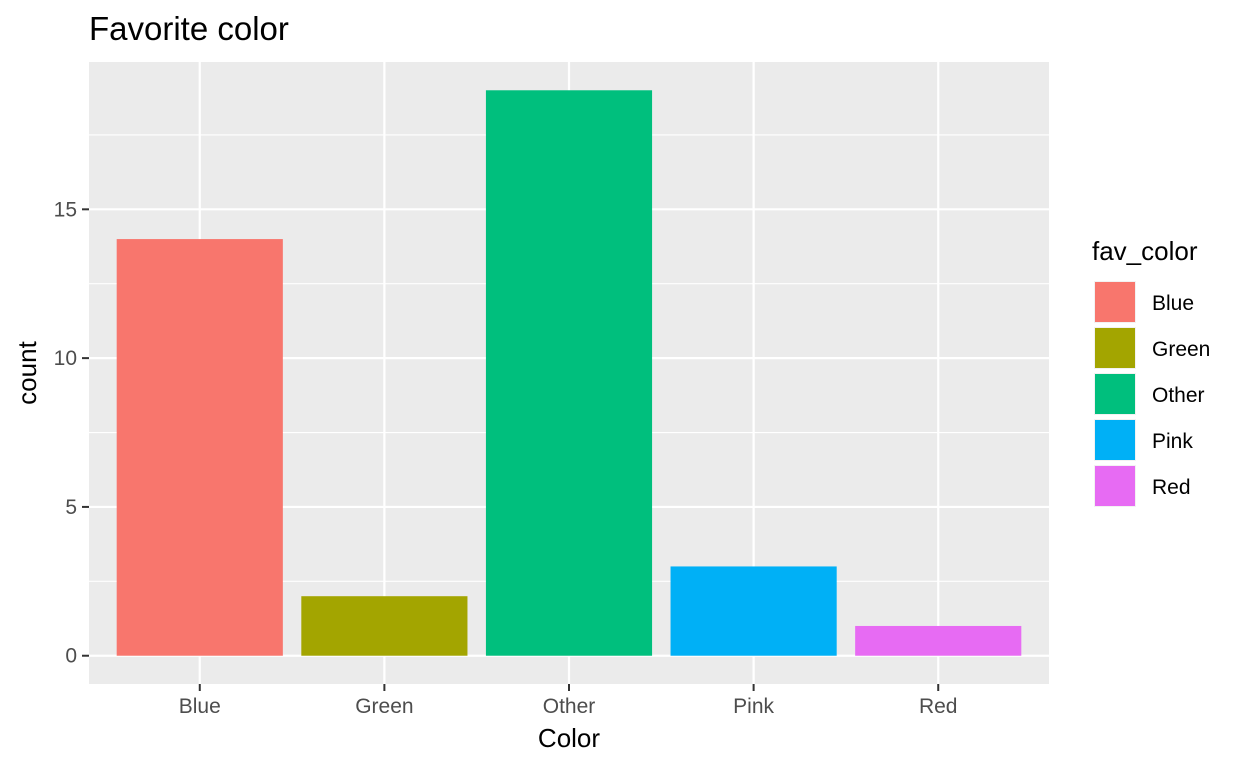  Describe the element at coordinates (27, 372) in the screenshot. I see `y-axis-title: count` at that location.